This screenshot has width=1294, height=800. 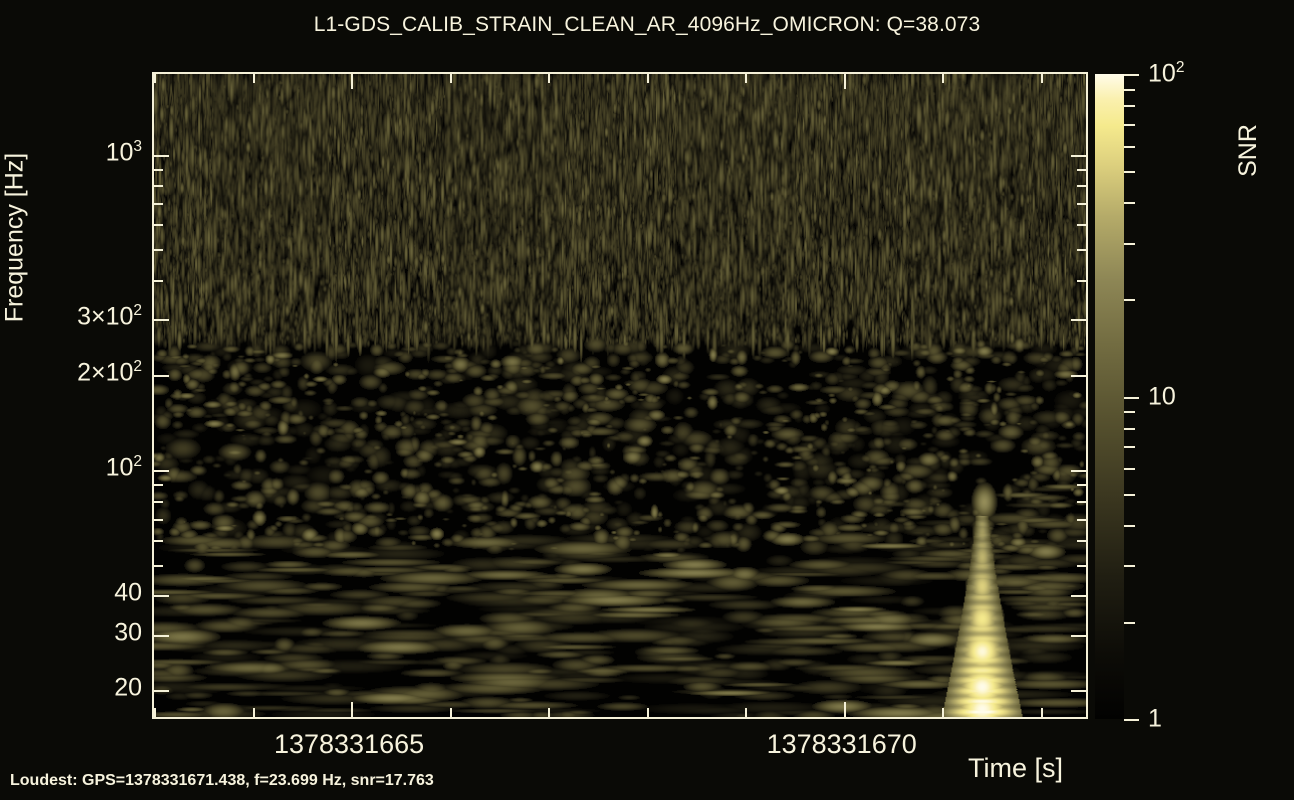 What do you see at coordinates (109, 316) in the screenshot?
I see `y-tick-label: 3×102` at bounding box center [109, 316].